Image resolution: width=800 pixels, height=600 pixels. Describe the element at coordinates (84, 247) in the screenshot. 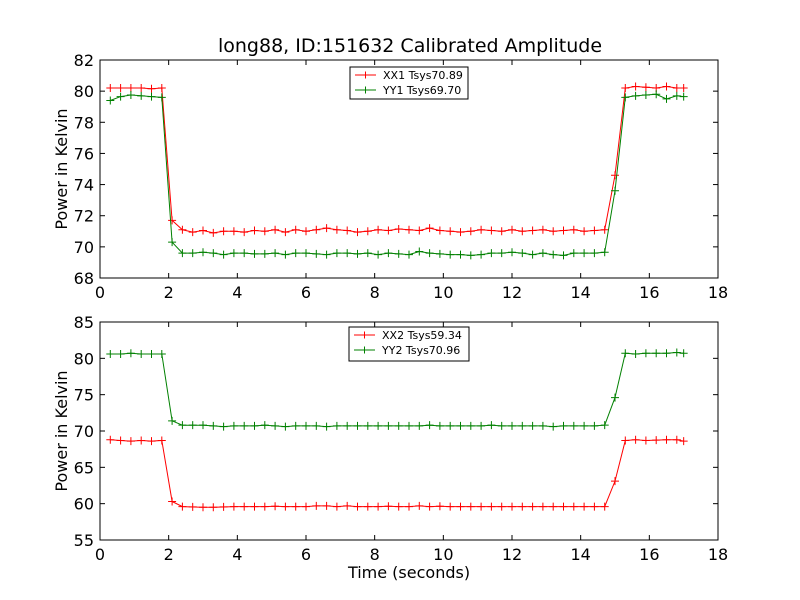

I see `y-tick-label: 70` at that location.